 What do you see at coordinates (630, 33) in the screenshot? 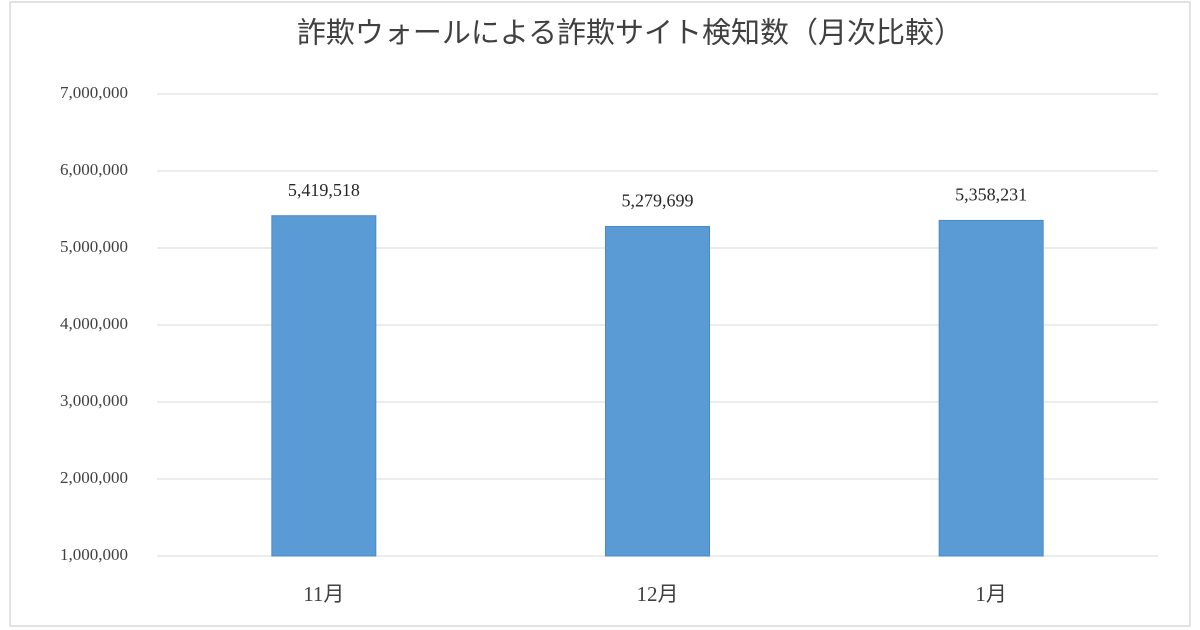
I see `chart-title: 詐欺ウォールによる詐欺サイト検知数（月次比較）` at bounding box center [630, 33].